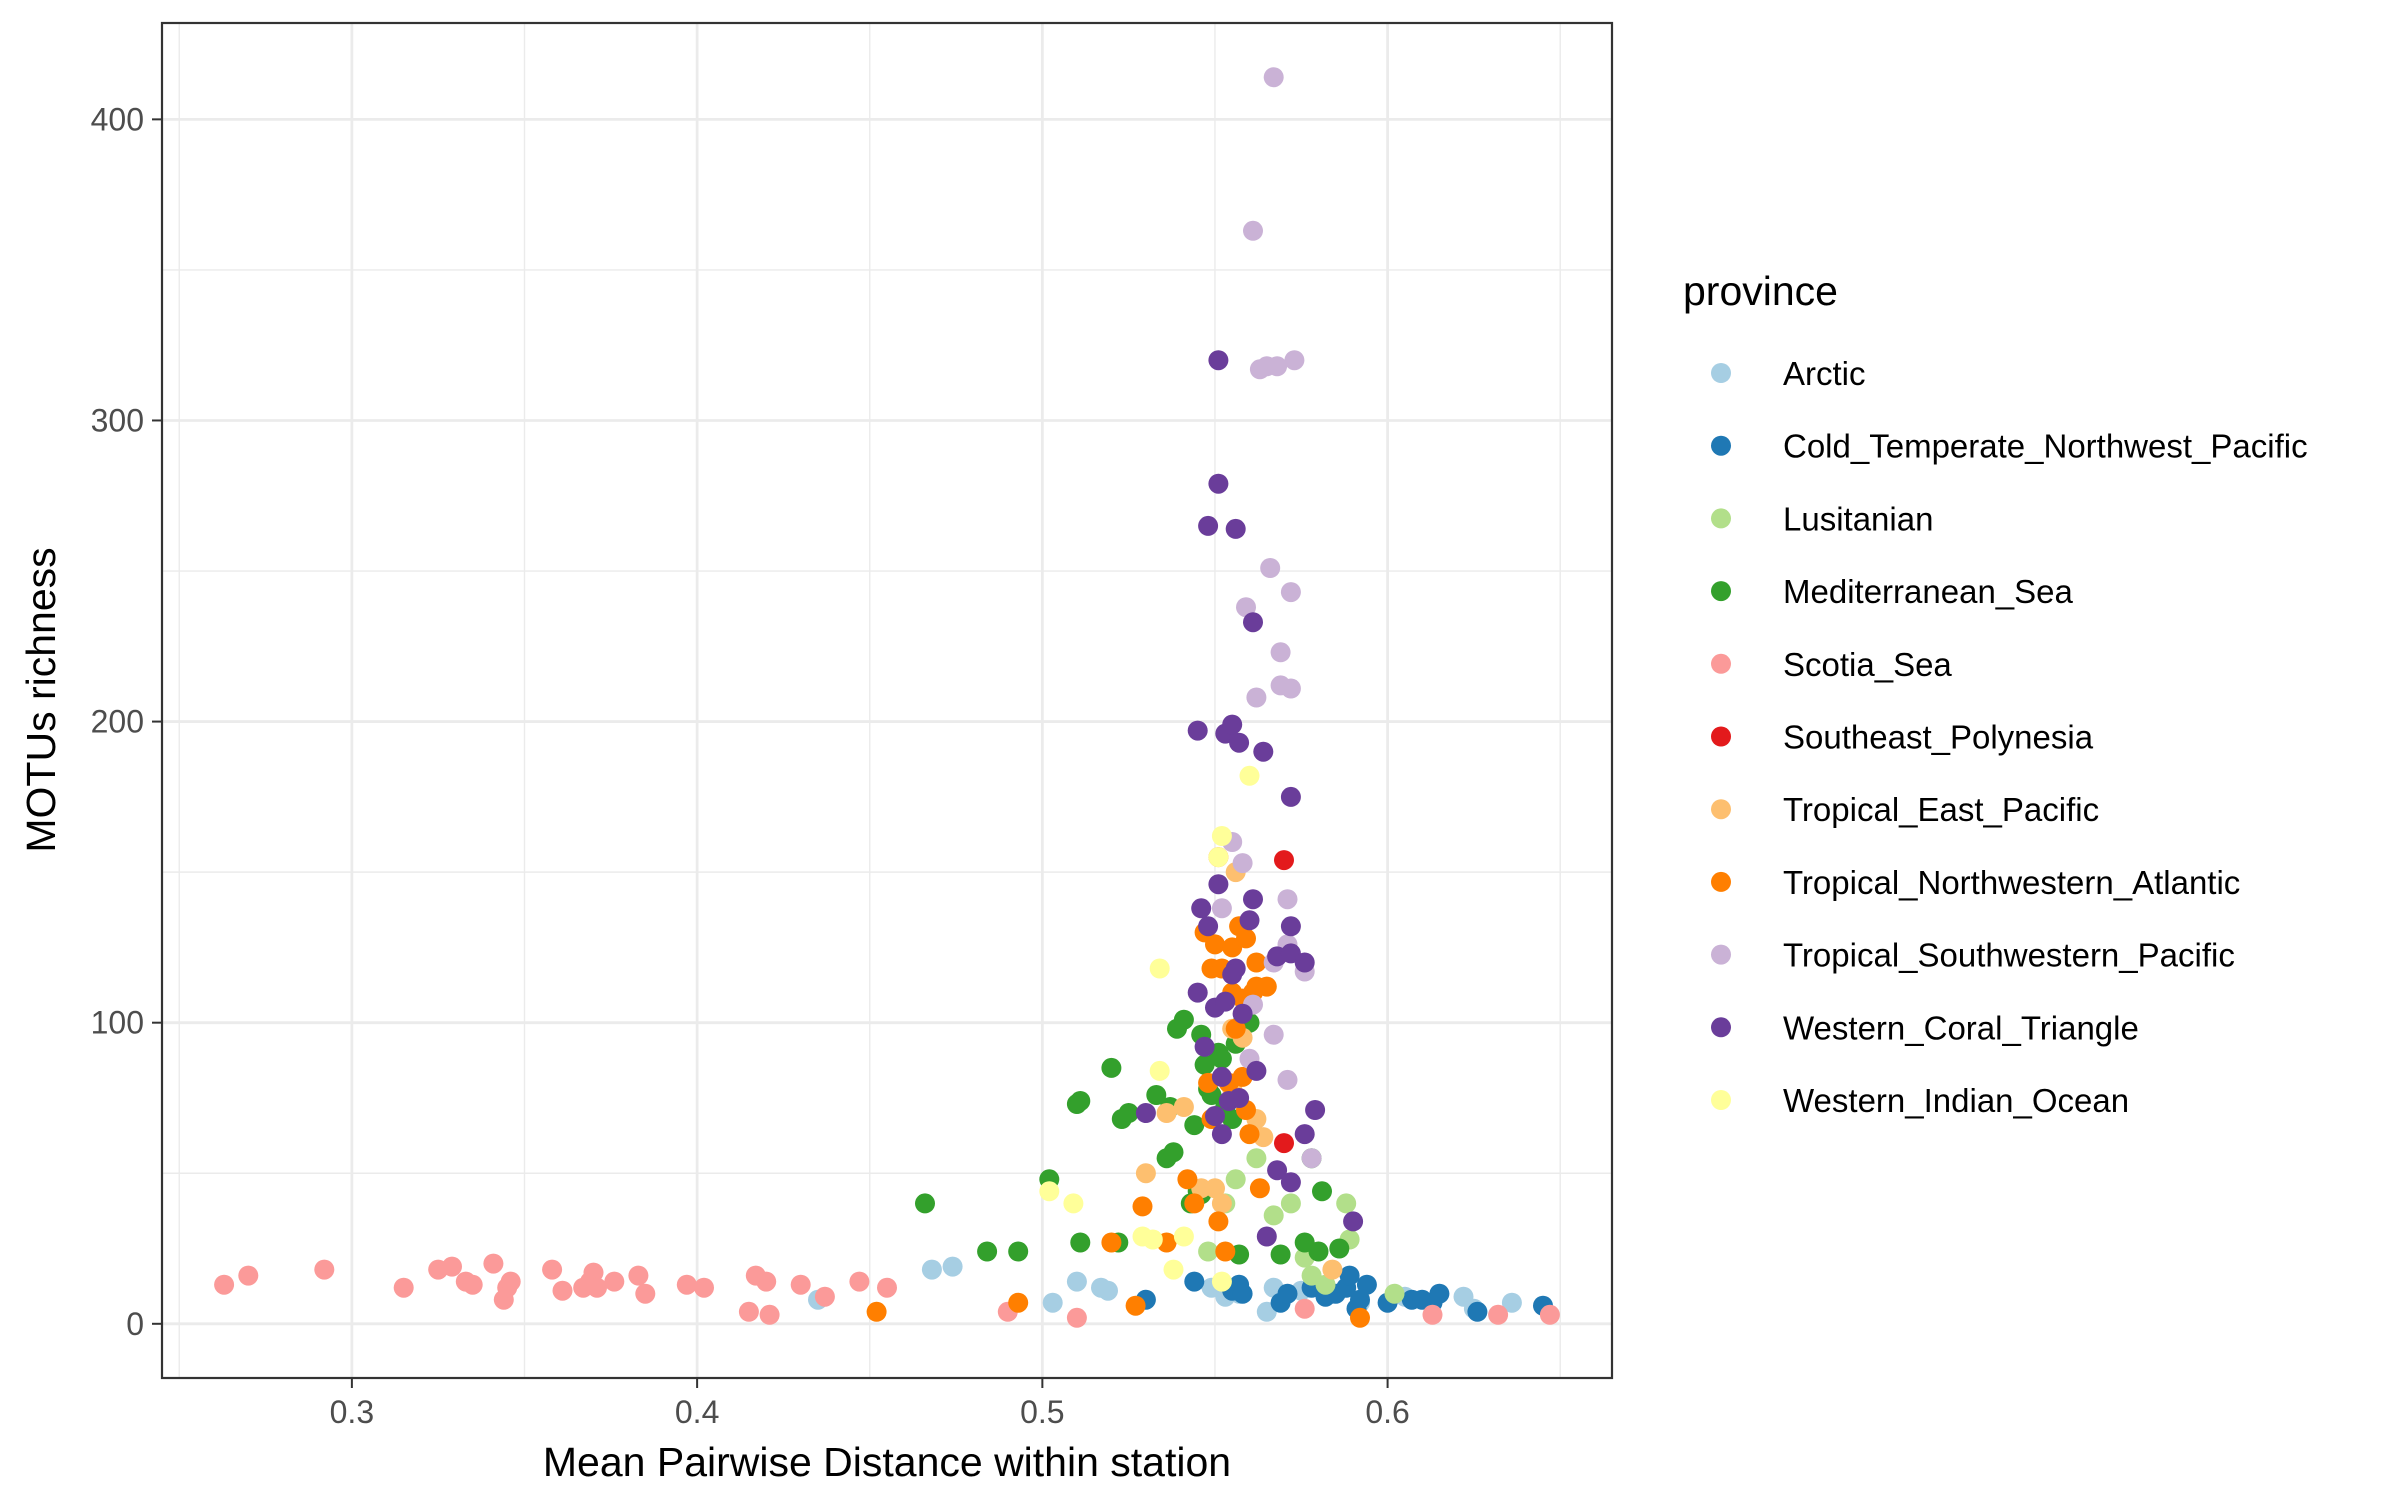  I want to click on x-axis: 0.3 0.4 0.5 0.6, so click(870, 1404).